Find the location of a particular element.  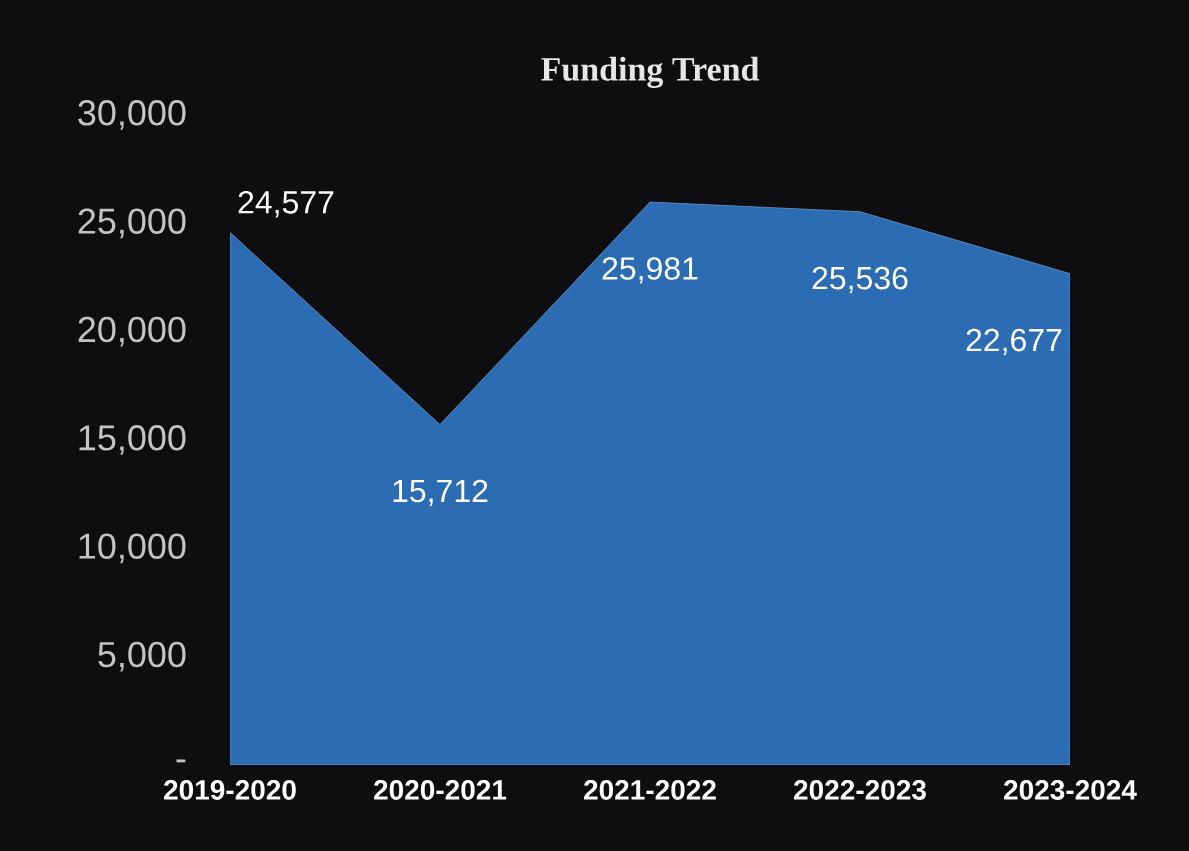

y-tick-label: - is located at coordinates (181, 761).